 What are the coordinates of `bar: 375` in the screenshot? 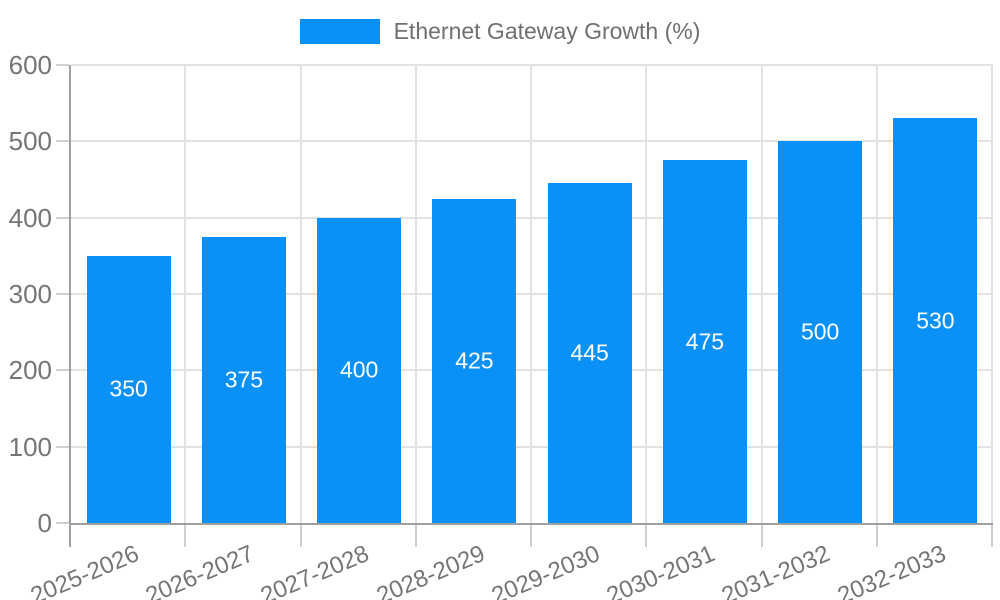 It's located at (243, 379).